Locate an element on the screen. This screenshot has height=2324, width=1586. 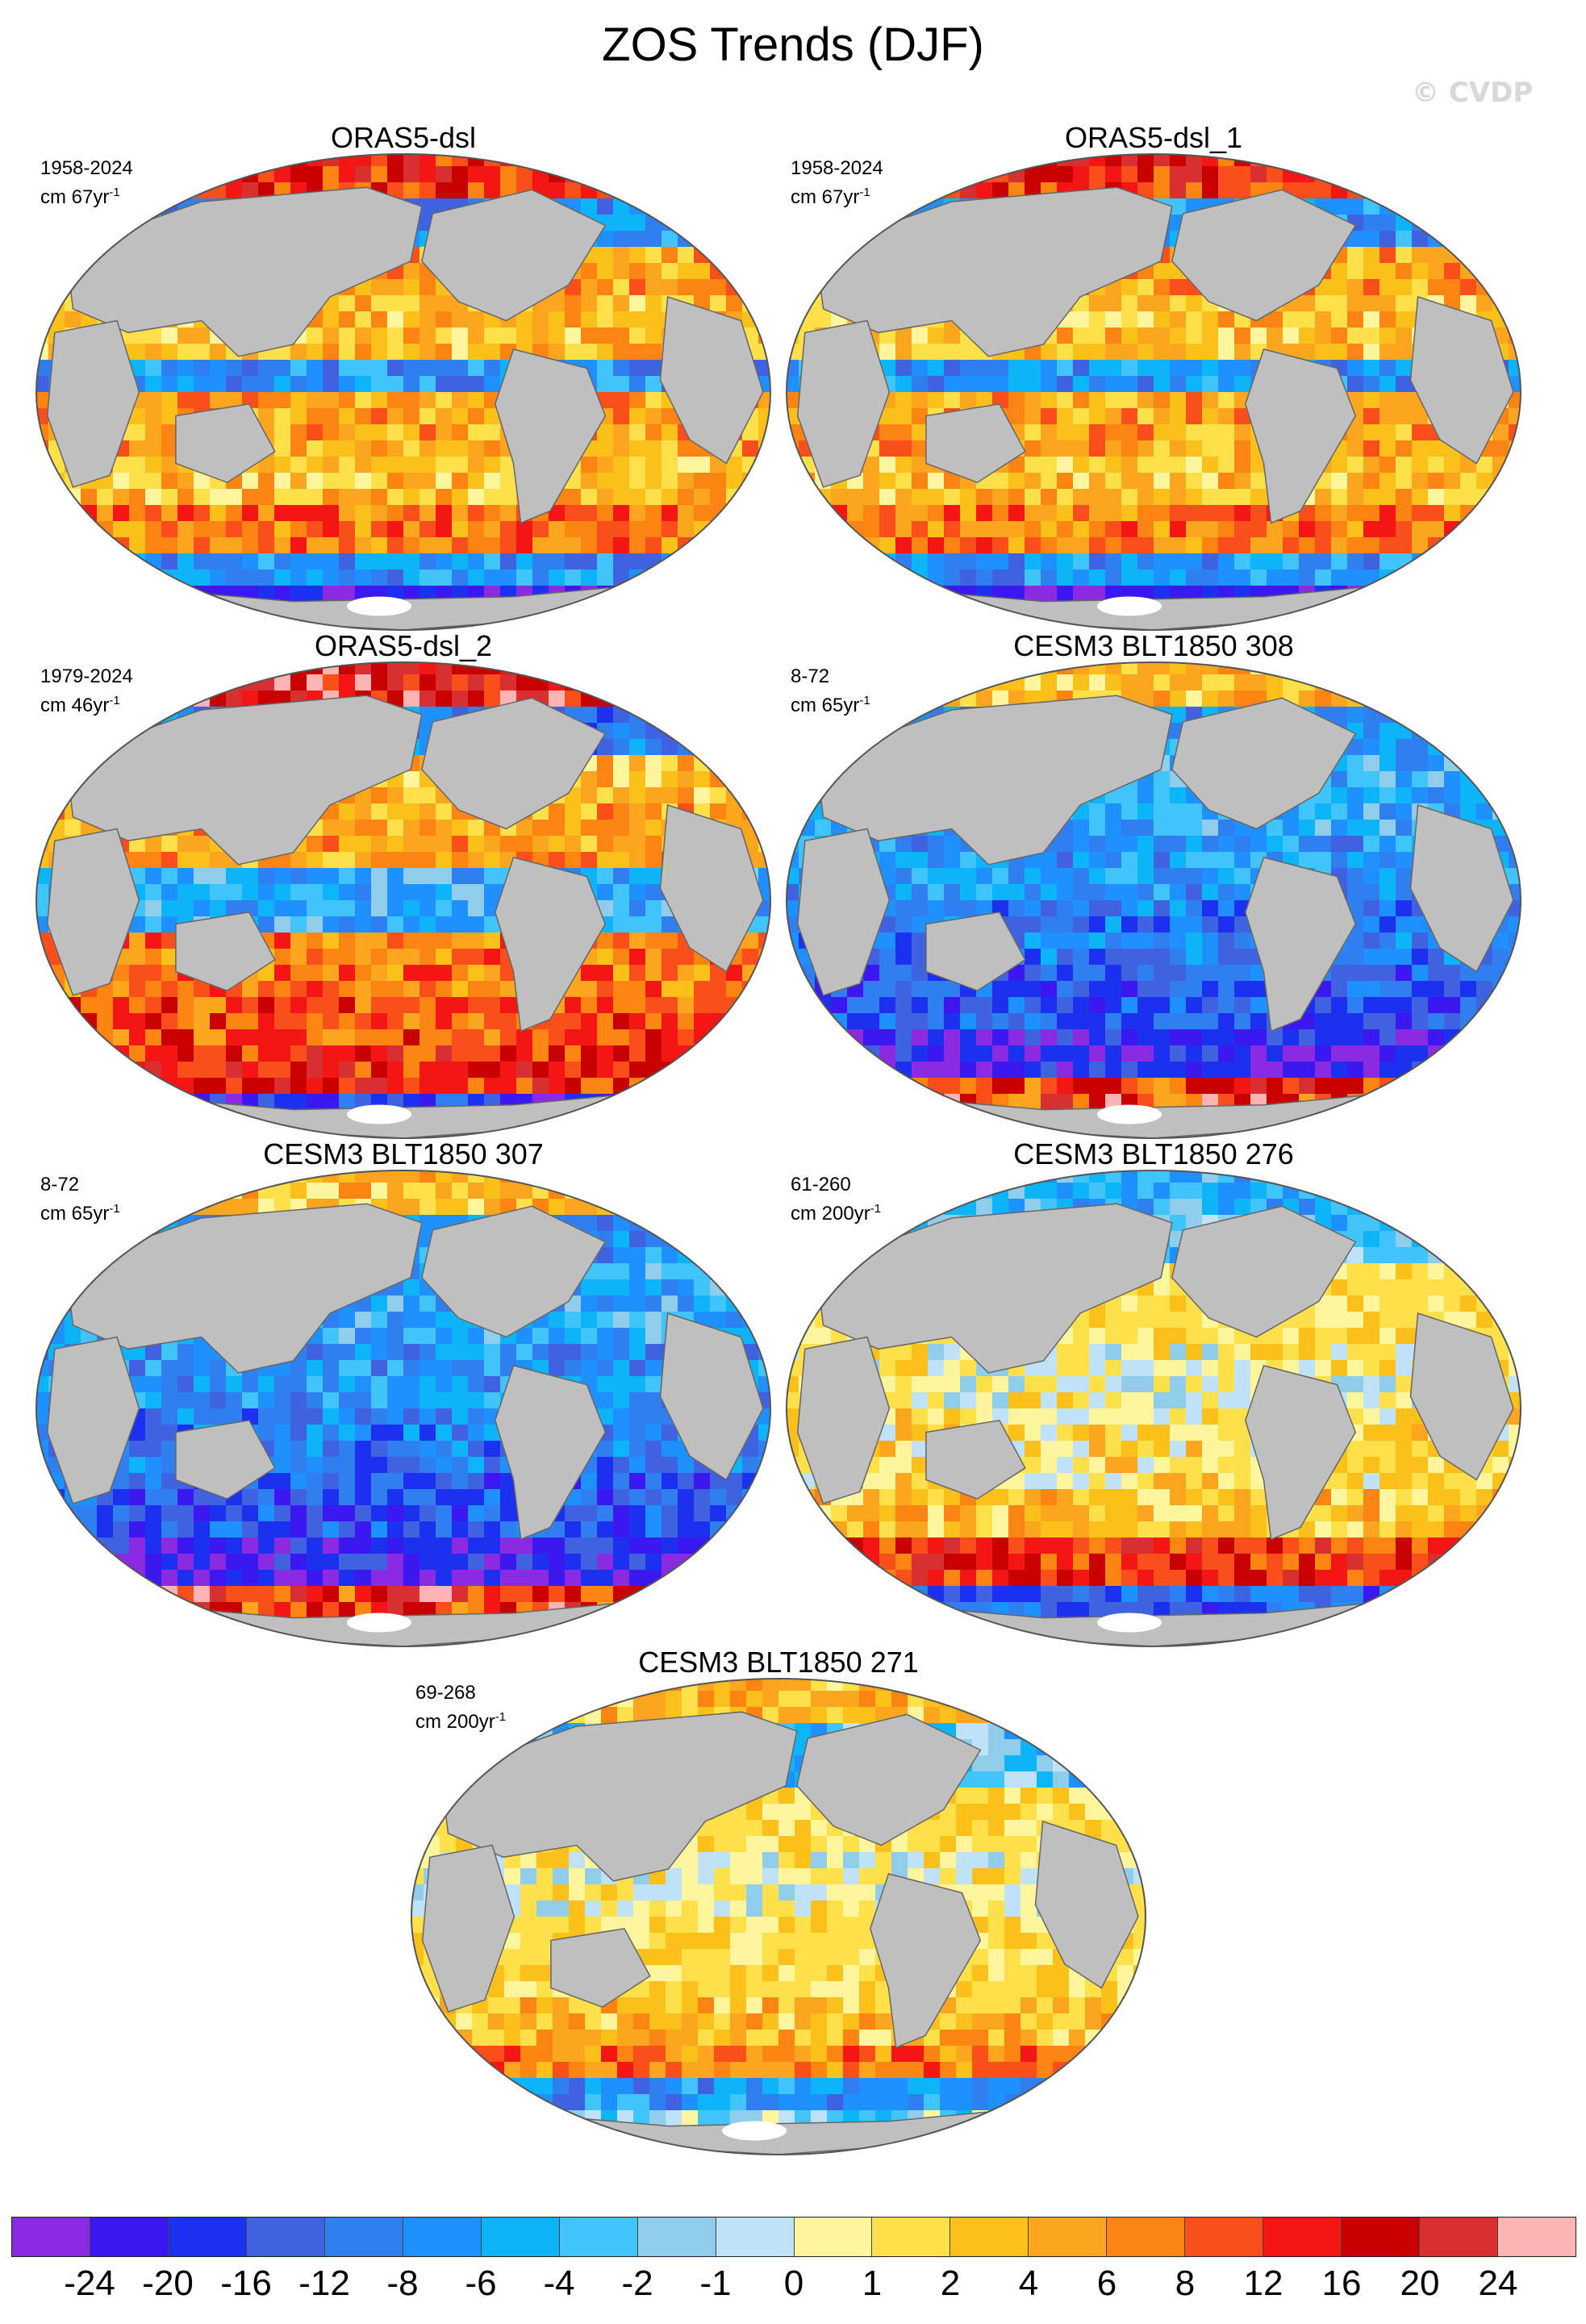
colorbar-tick-label: 20 is located at coordinates (1420, 2283).